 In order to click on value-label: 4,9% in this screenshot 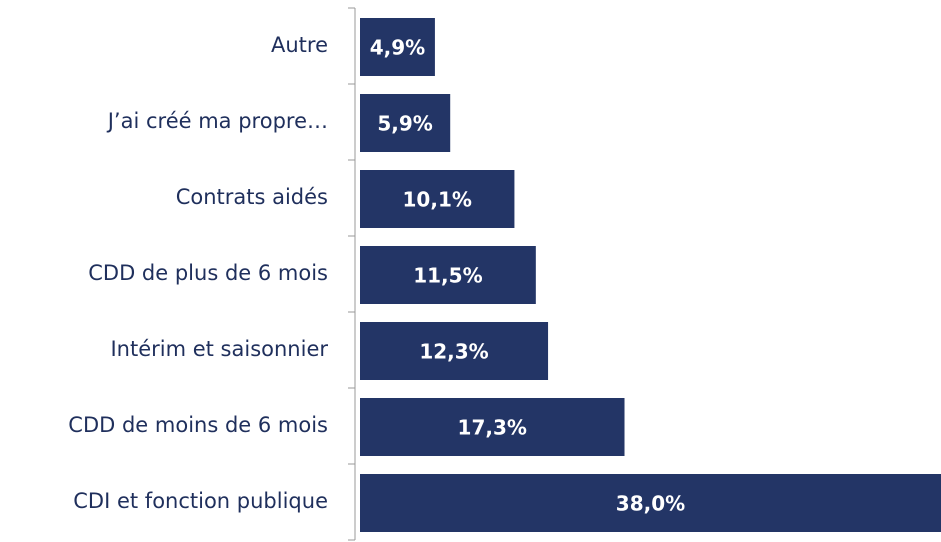, I will do `click(397, 48)`.